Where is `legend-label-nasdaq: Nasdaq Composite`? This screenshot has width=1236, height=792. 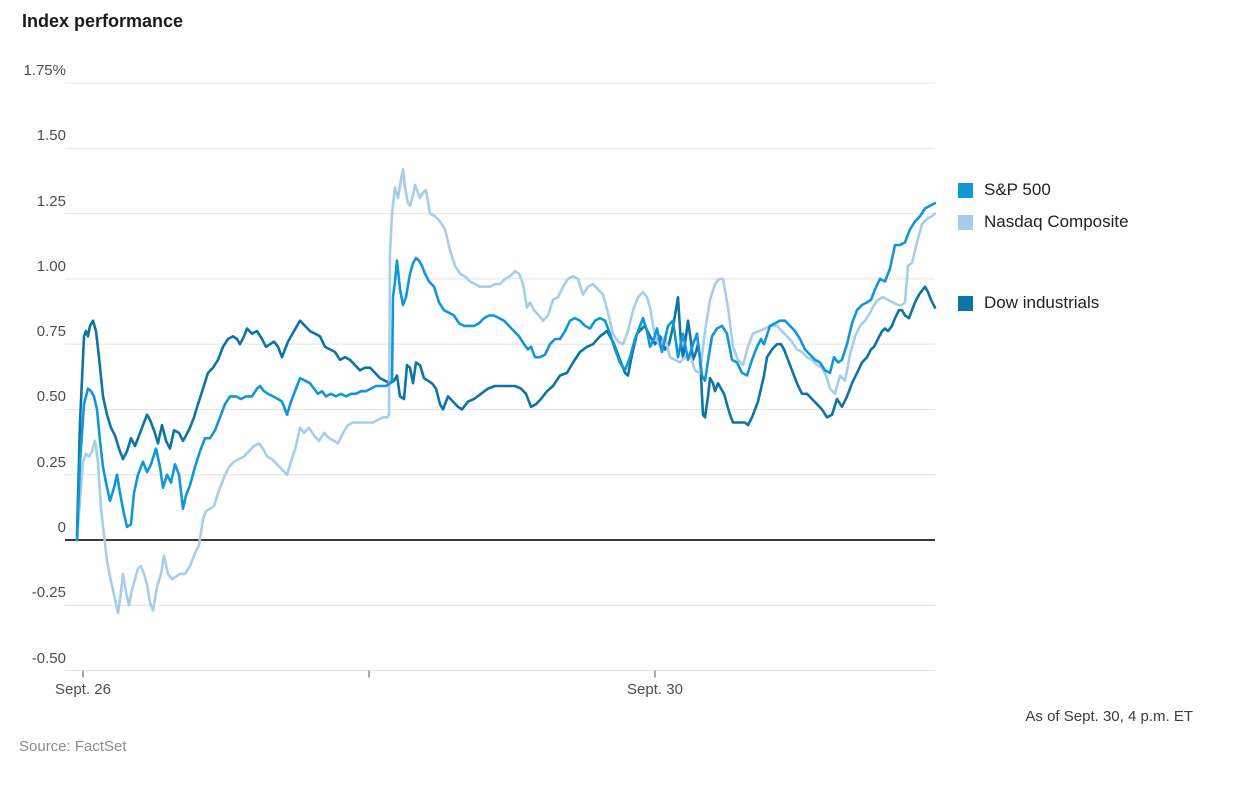
legend-label-nasdaq: Nasdaq Composite is located at coordinates (1056, 221).